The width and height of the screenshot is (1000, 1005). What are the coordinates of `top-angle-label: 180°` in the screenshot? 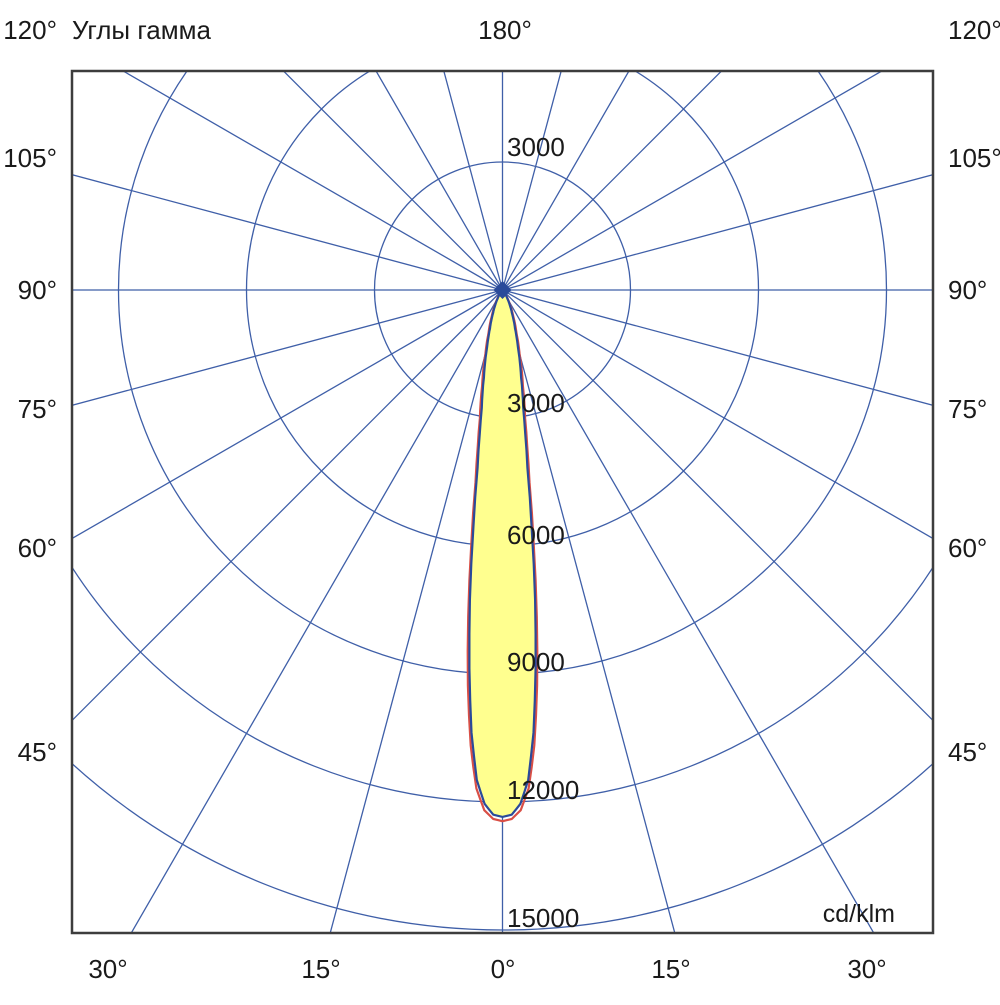 It's located at (505, 30).